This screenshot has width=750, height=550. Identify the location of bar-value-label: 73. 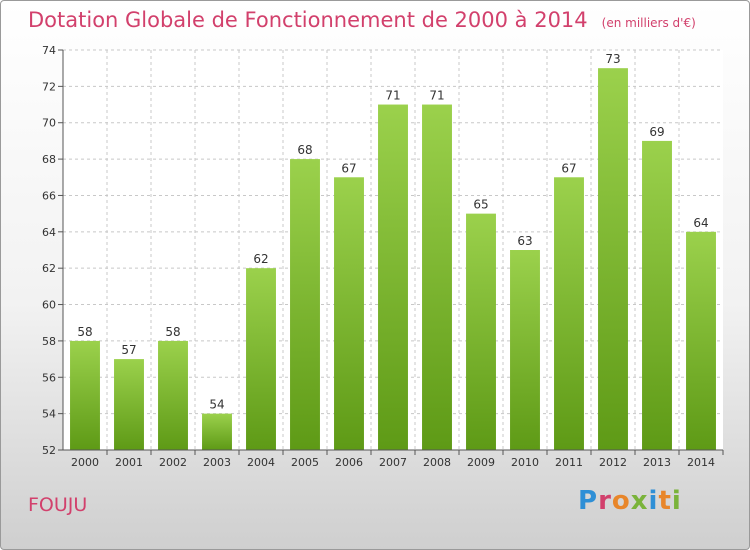
(612, 59).